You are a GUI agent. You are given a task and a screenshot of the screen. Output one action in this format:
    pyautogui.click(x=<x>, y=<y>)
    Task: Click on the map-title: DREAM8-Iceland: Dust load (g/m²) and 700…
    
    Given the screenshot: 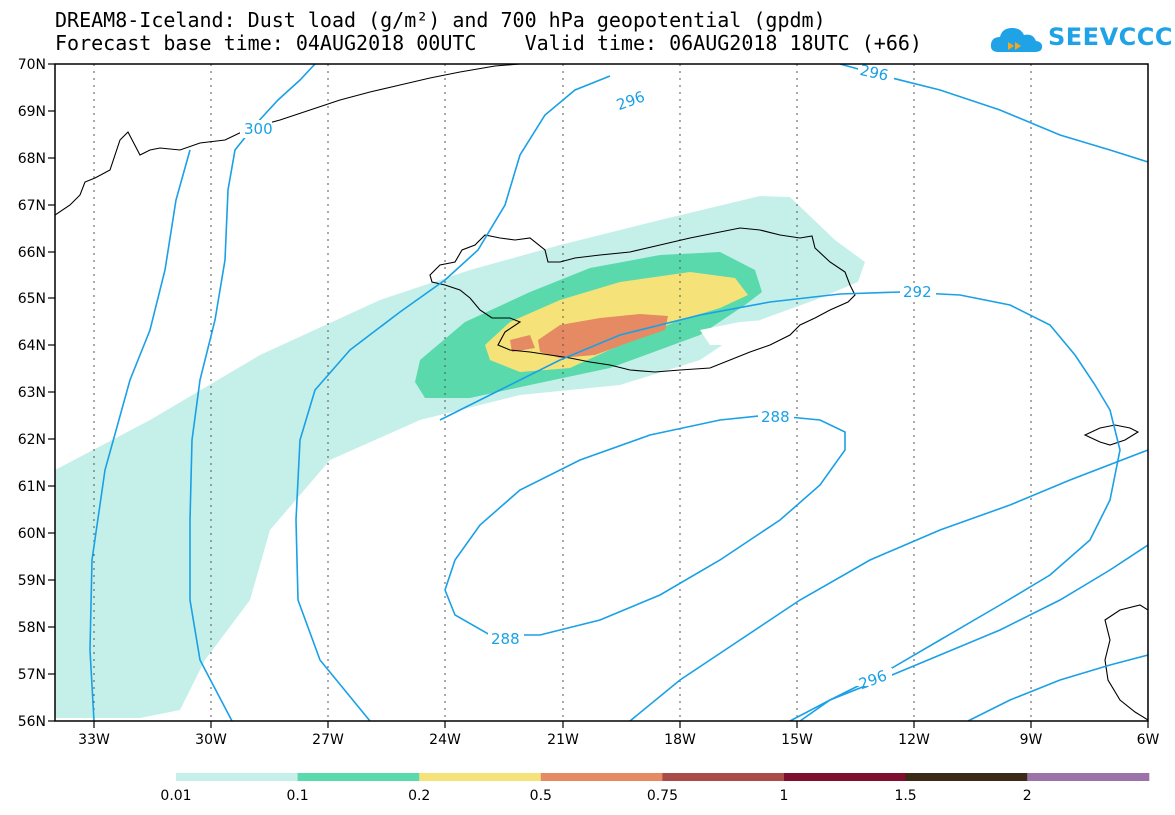 What is the action you would take?
    pyautogui.click(x=440, y=20)
    